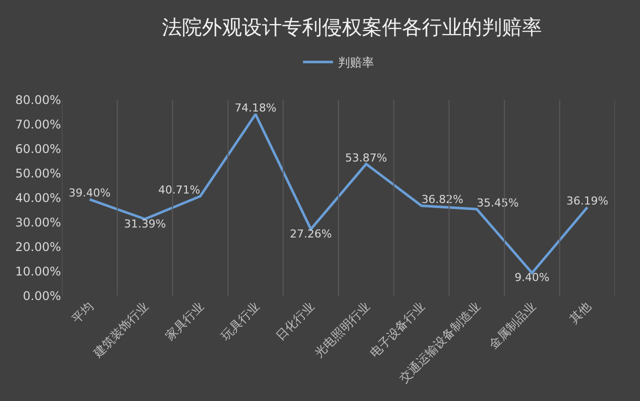 The height and width of the screenshot is (401, 640). What do you see at coordinates (38, 198) in the screenshot?
I see `y-tick-label: 40.00%` at bounding box center [38, 198].